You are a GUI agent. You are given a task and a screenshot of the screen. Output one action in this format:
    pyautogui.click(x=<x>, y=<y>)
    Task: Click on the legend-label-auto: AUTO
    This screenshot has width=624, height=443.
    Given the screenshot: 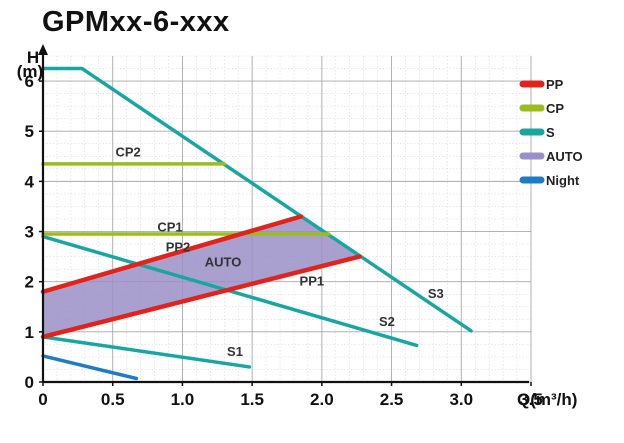 What is the action you would take?
    pyautogui.click(x=564, y=156)
    